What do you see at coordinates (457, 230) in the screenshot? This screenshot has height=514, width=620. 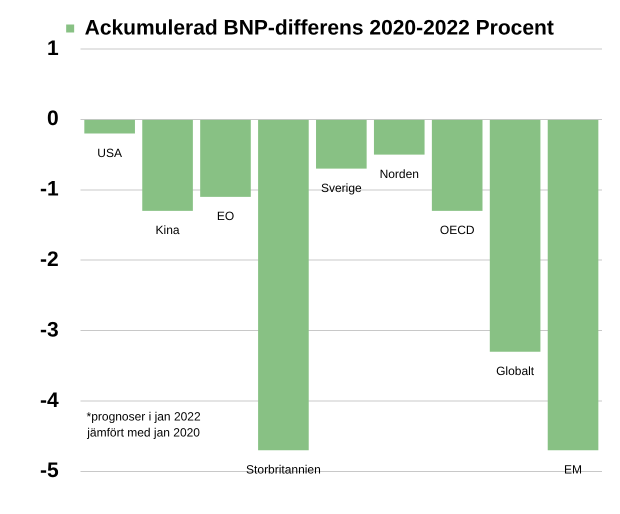 I see `x-tick-label: OECD` at bounding box center [457, 230].